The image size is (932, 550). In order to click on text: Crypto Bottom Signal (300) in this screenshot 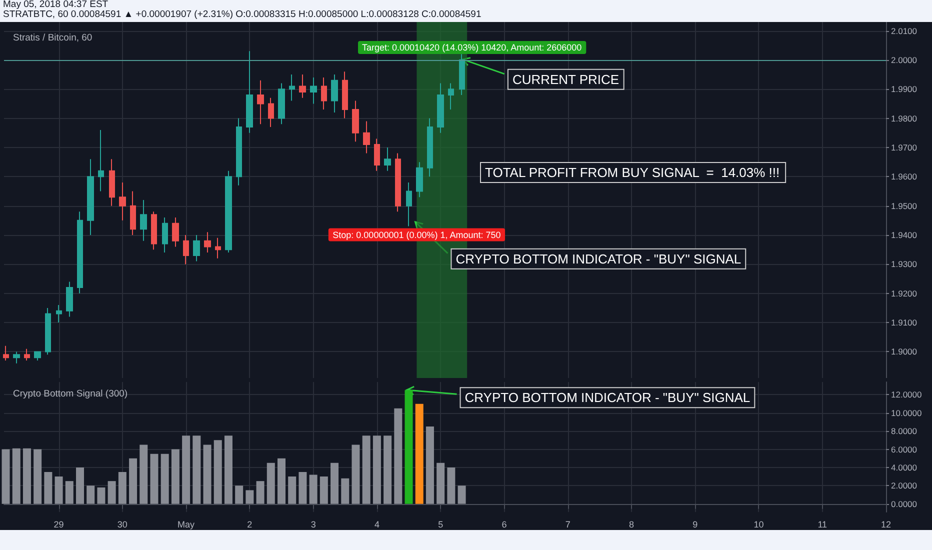, I will do `click(70, 394)`.